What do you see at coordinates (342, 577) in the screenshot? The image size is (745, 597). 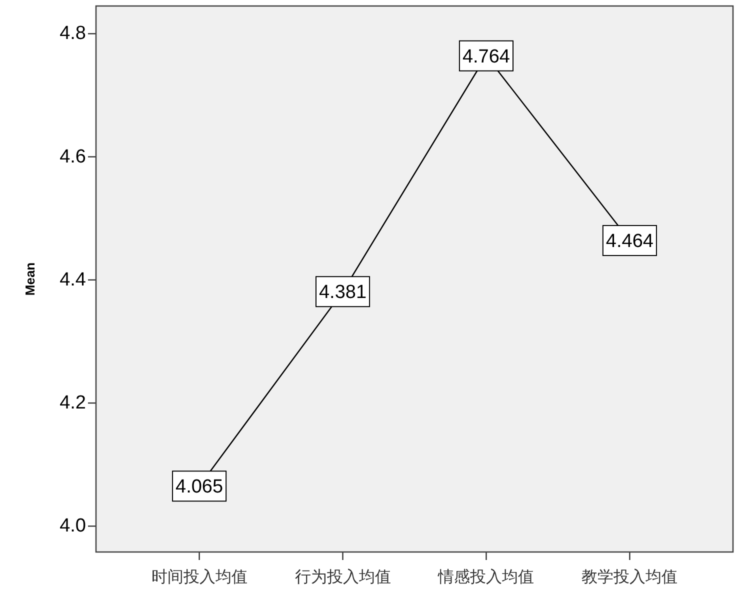 I see `x-tick-label: 行为投入均值` at bounding box center [342, 577].